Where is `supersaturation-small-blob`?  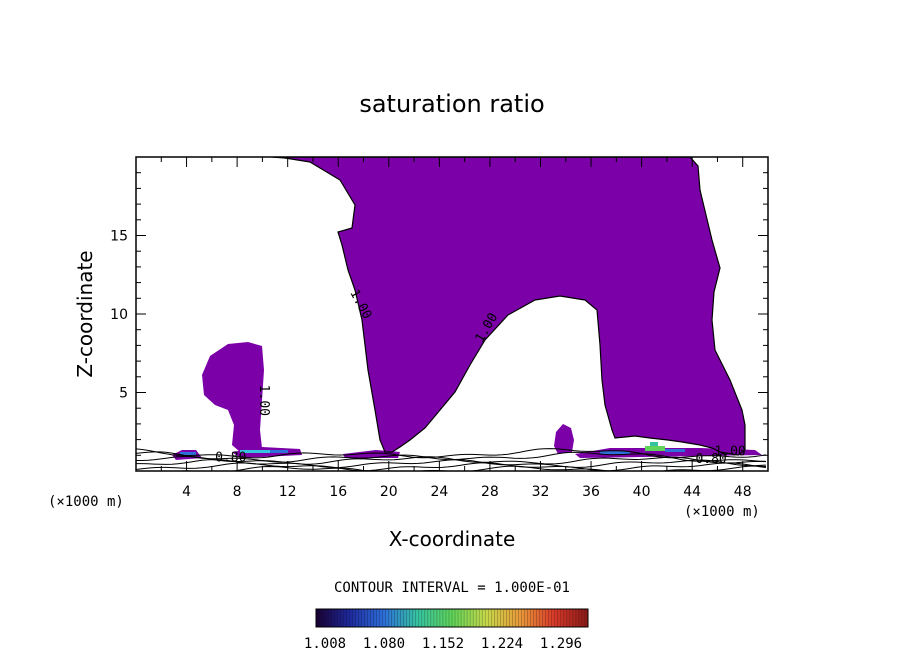
supersaturation-small-blob is located at coordinates (564, 439).